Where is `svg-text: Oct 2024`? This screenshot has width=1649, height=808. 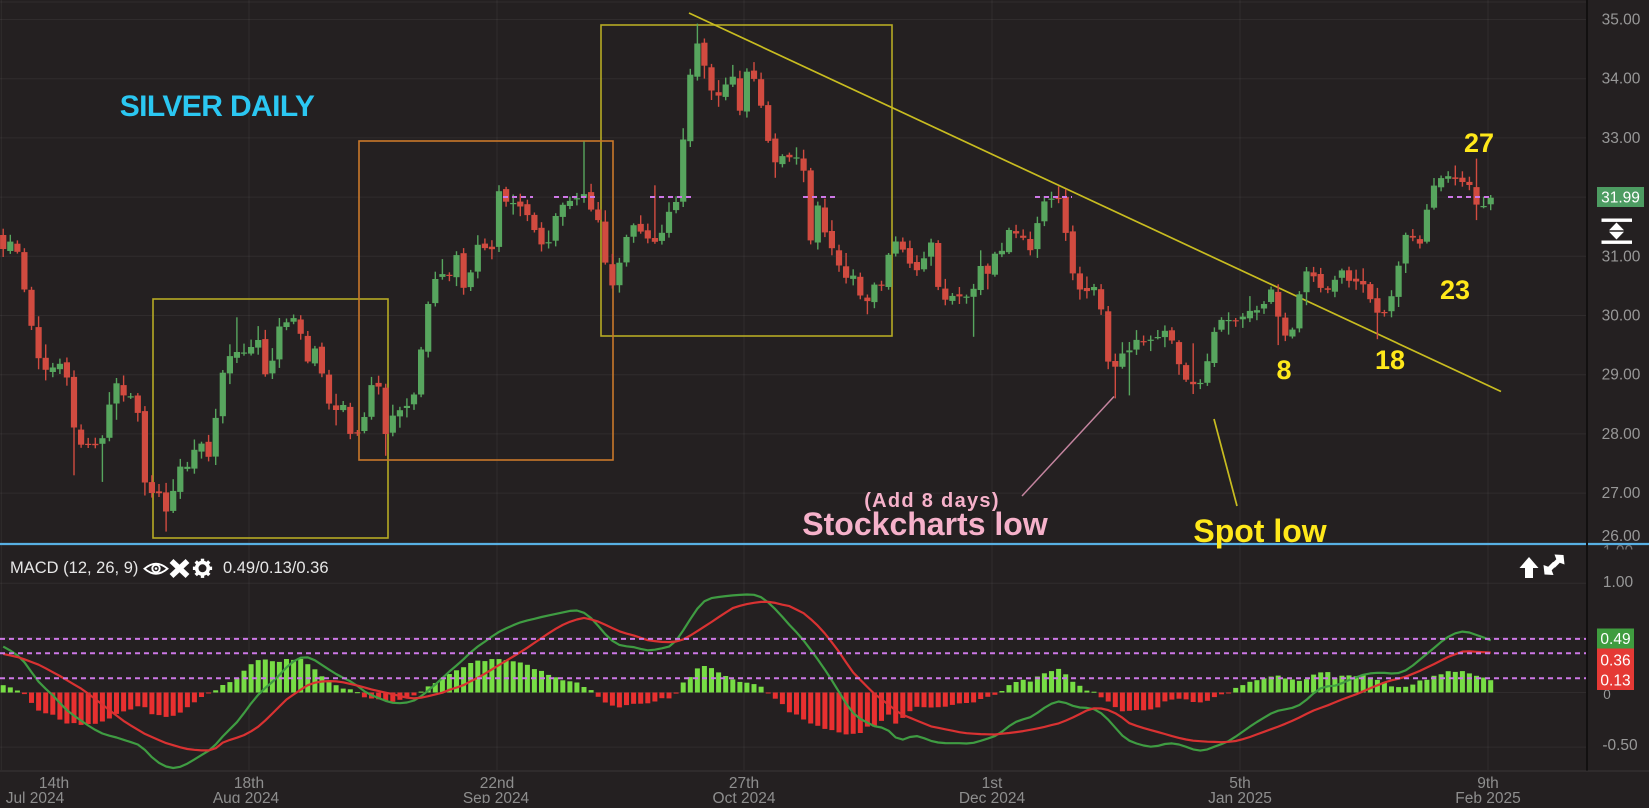
svg-text: Oct 2024 is located at coordinates (744, 796).